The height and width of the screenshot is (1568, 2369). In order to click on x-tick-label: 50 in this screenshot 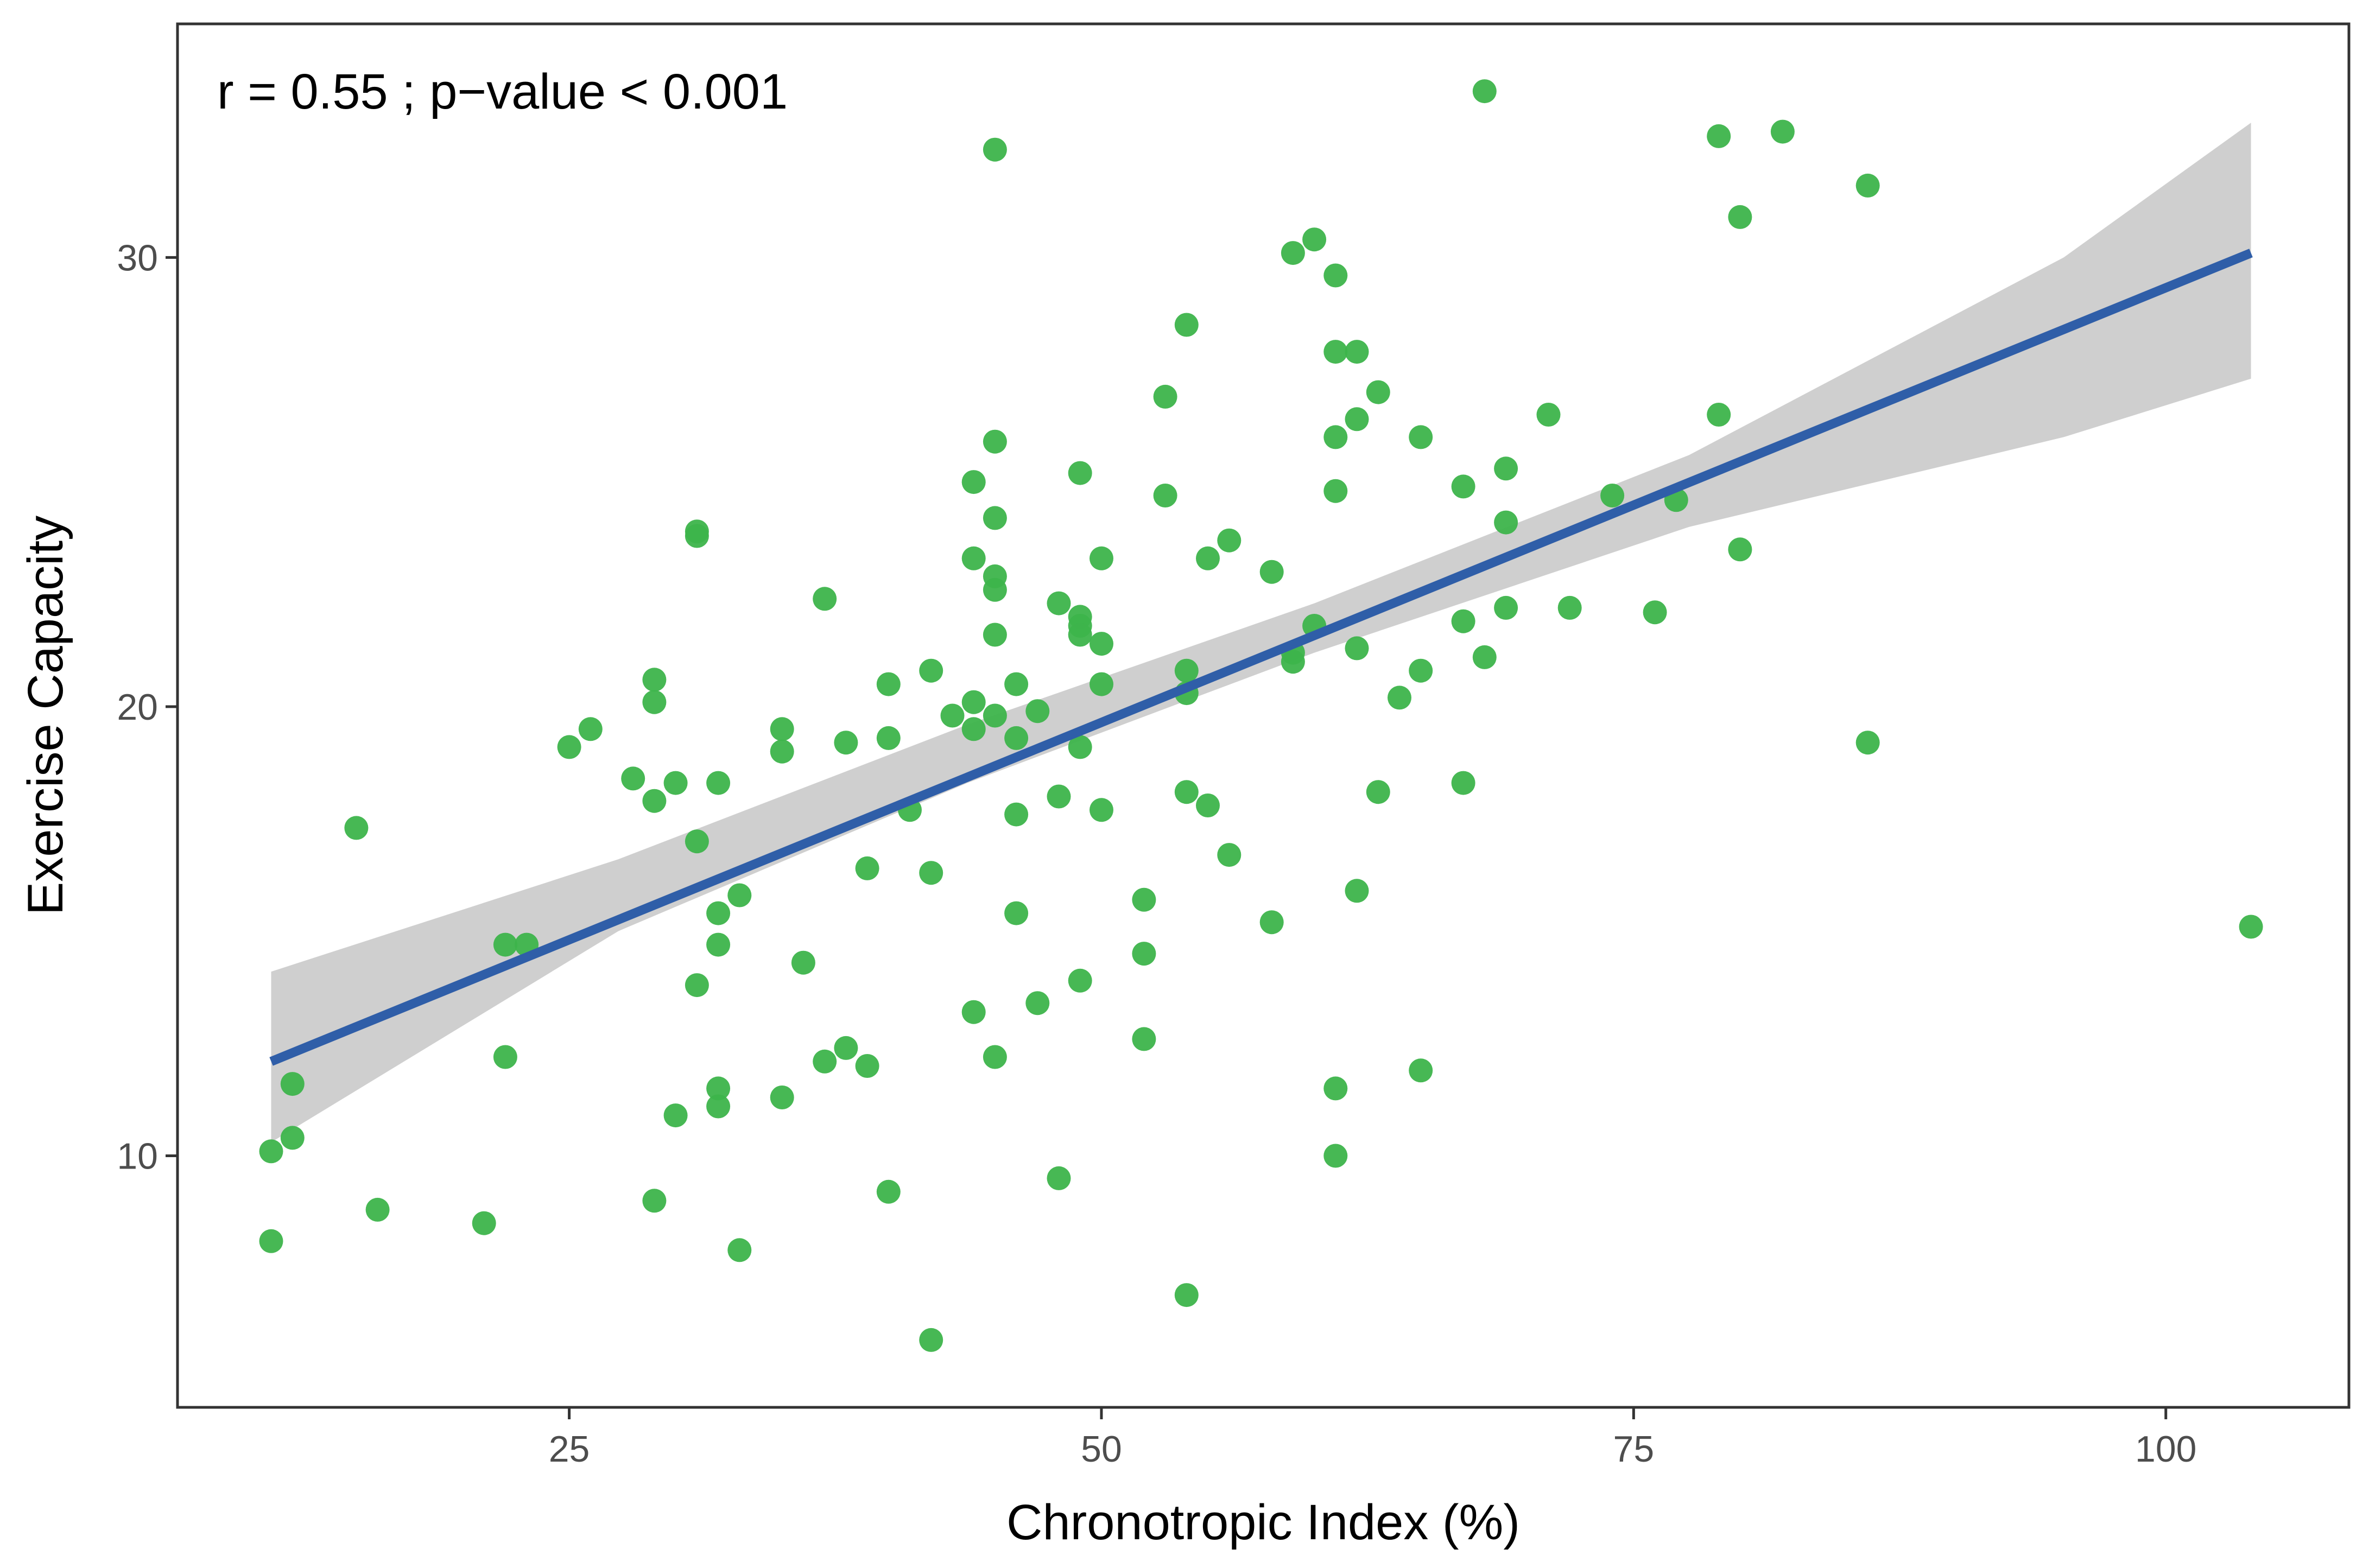, I will do `click(1101, 1449)`.